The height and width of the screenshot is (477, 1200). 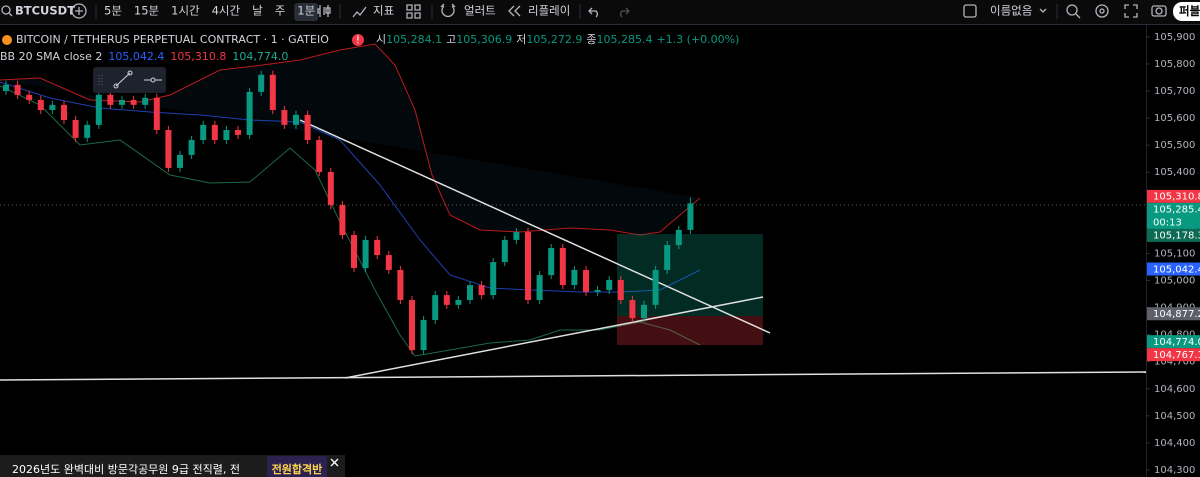 I want to click on ohlc-value: 105,272.9, so click(x=554, y=39).